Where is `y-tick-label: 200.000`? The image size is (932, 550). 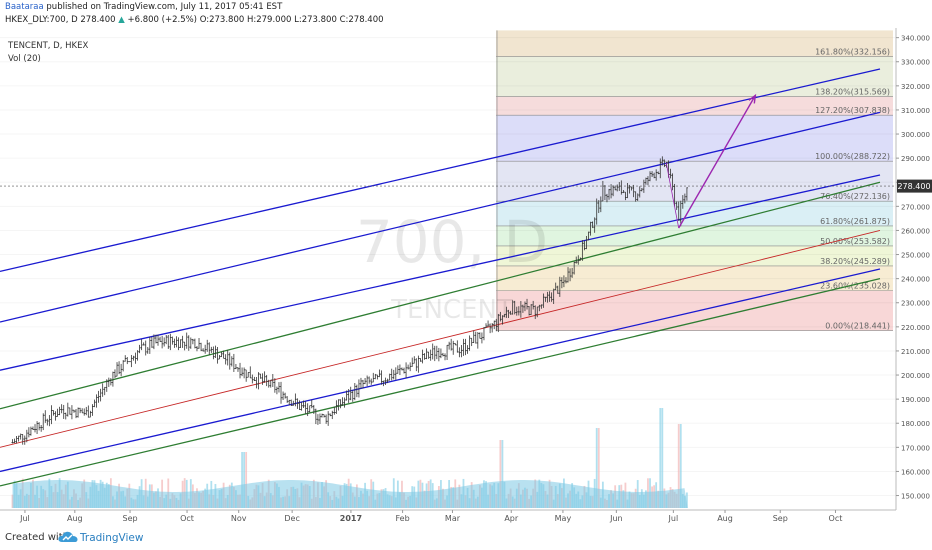
y-tick-label: 200.000 is located at coordinates (915, 376).